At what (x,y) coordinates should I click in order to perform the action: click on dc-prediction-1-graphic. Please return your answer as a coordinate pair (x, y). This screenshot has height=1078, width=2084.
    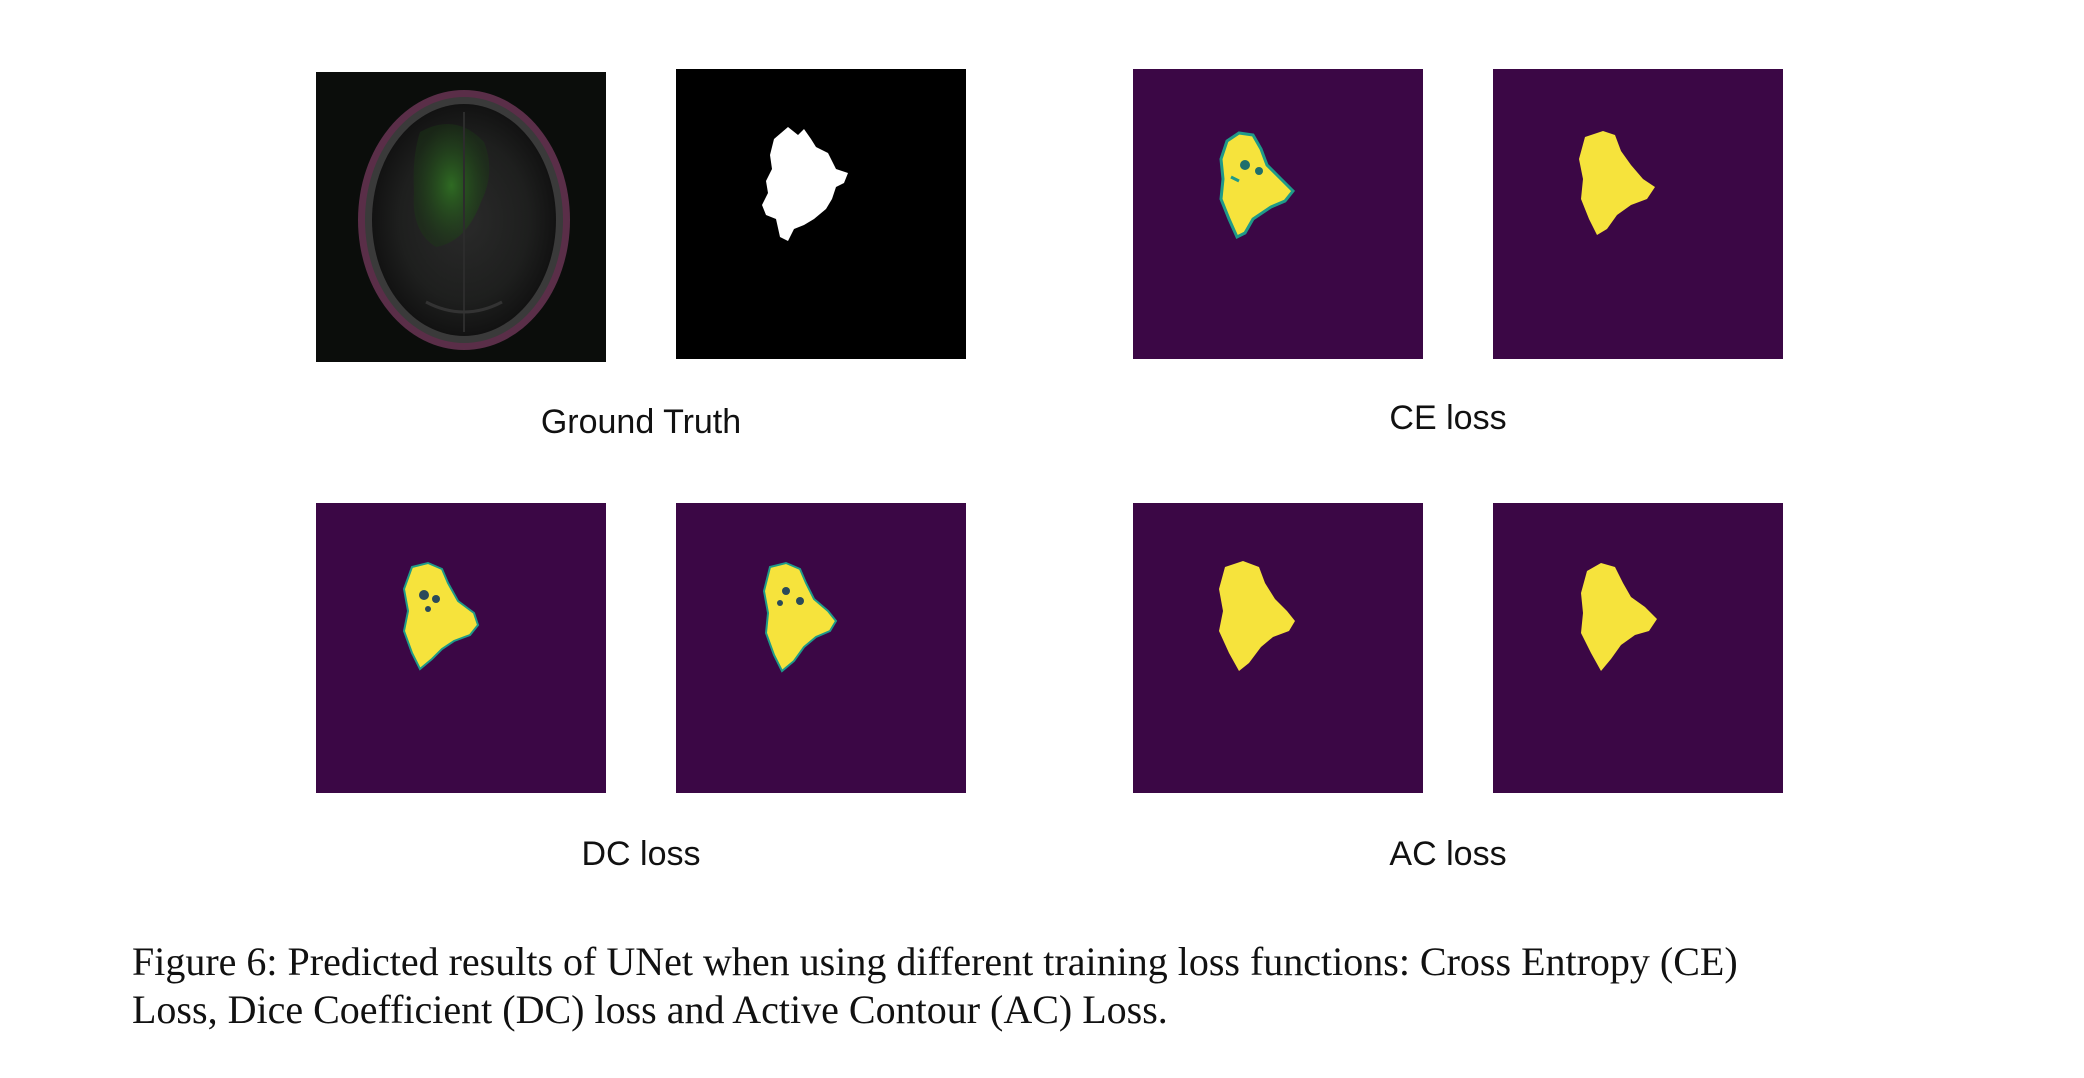
    Looking at the image, I should click on (461, 648).